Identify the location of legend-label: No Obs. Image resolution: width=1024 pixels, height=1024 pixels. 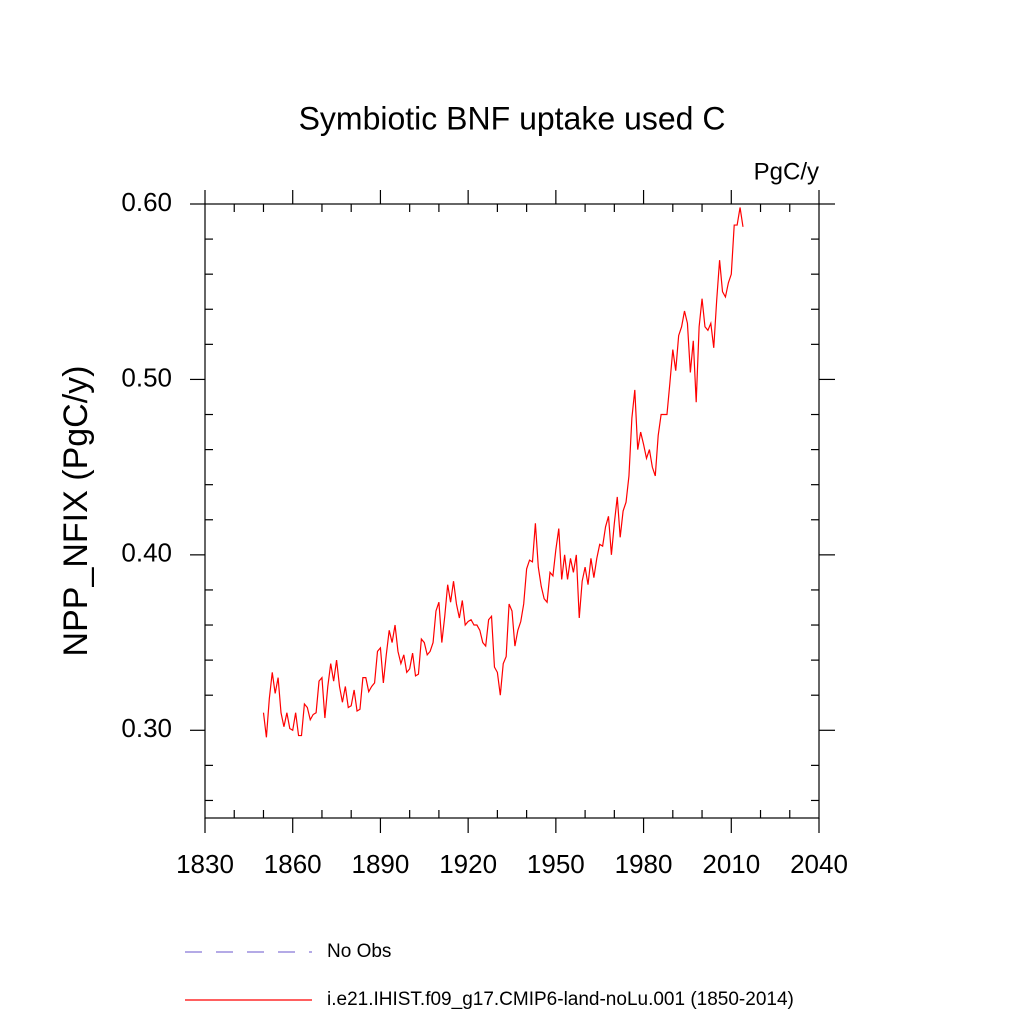
(359, 951).